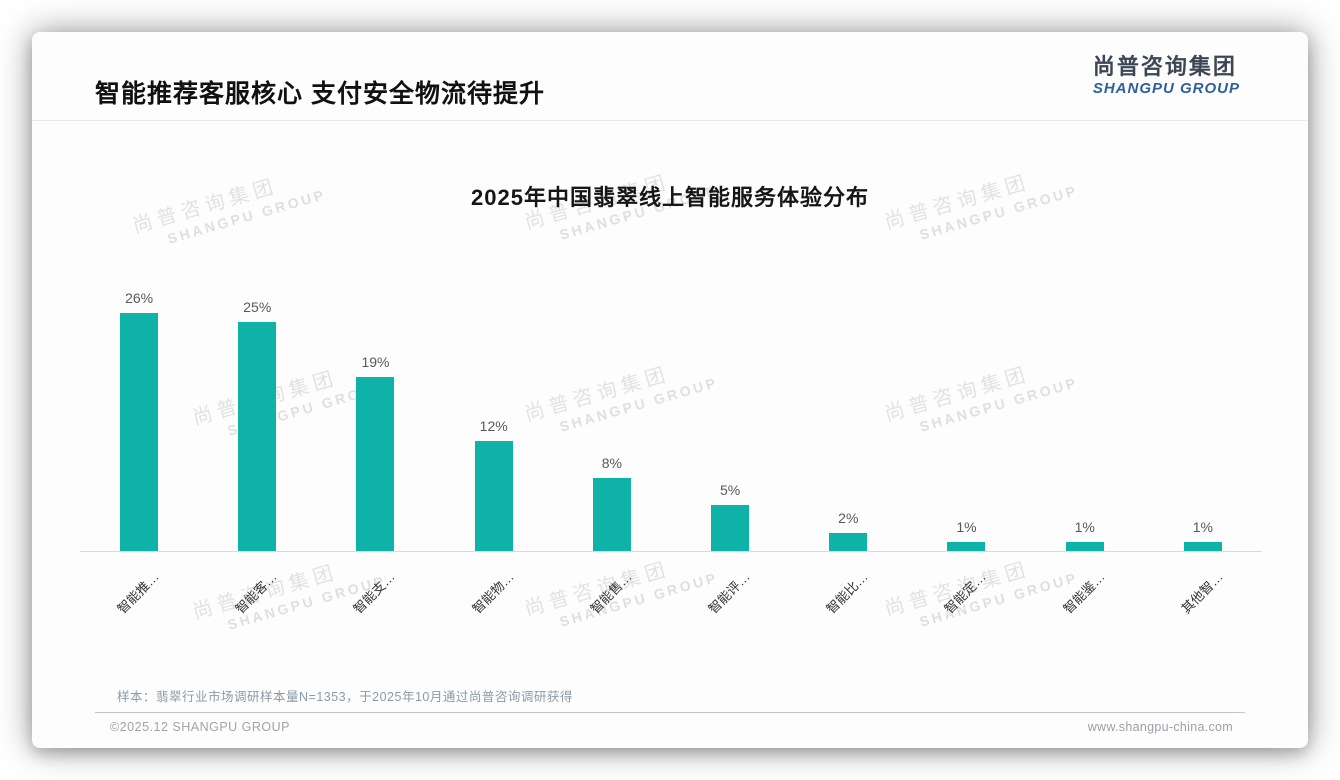 The width and height of the screenshot is (1340, 780). Describe the element at coordinates (670, 712) in the screenshot. I see `footer-divider` at that location.